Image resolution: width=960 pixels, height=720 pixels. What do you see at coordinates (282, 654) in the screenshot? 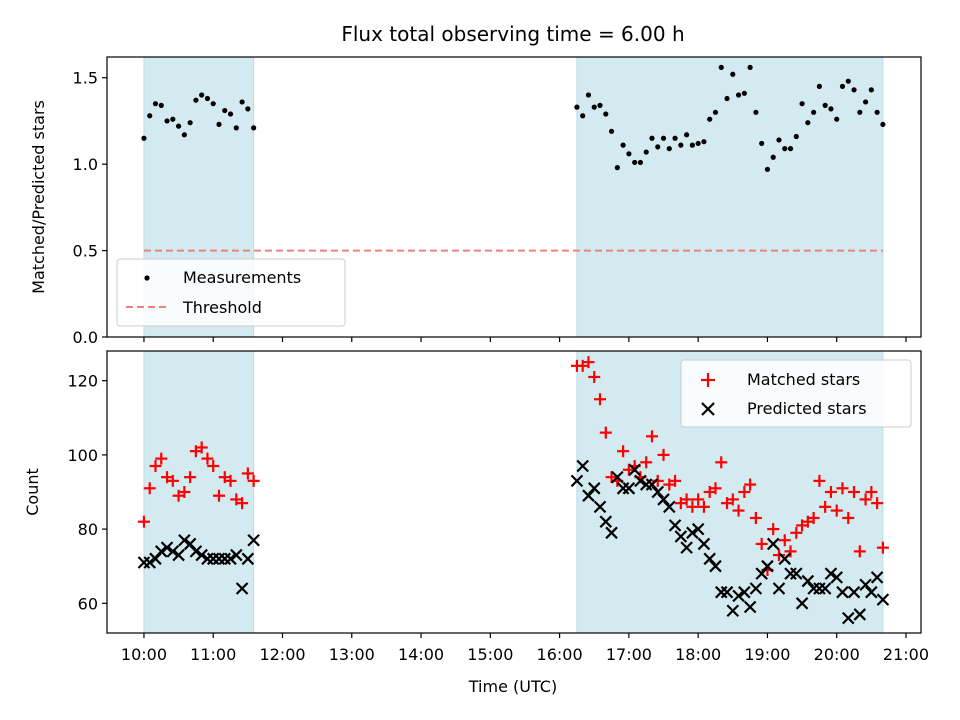
I see `xtick-label-2: 12:00` at bounding box center [282, 654].